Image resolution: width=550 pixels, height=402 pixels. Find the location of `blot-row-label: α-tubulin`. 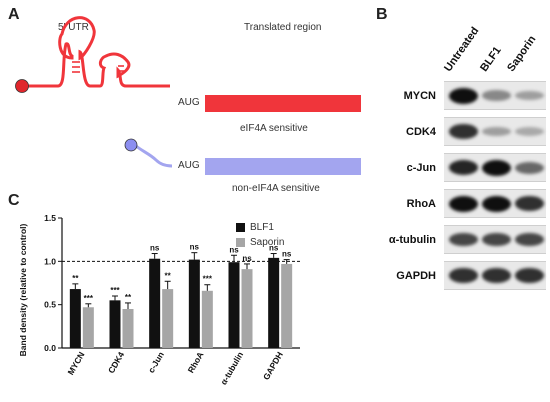

blot-row-label: α-tubulin is located at coordinates (412, 239).